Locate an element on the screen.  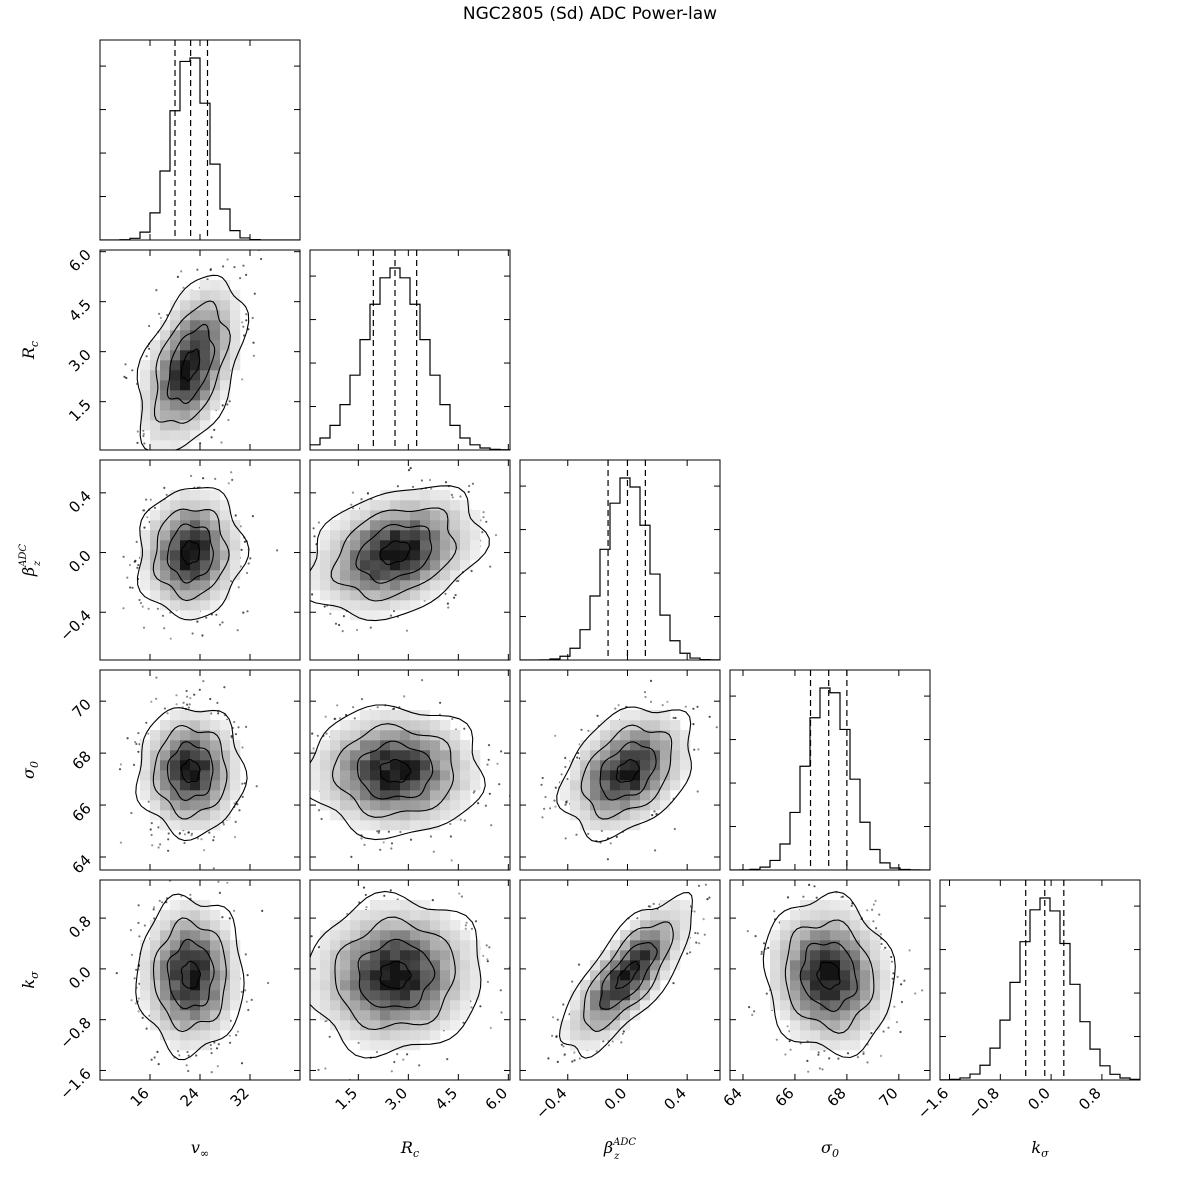
x-tick-label-Rc-0: 1.5 is located at coordinates (347, 1099).